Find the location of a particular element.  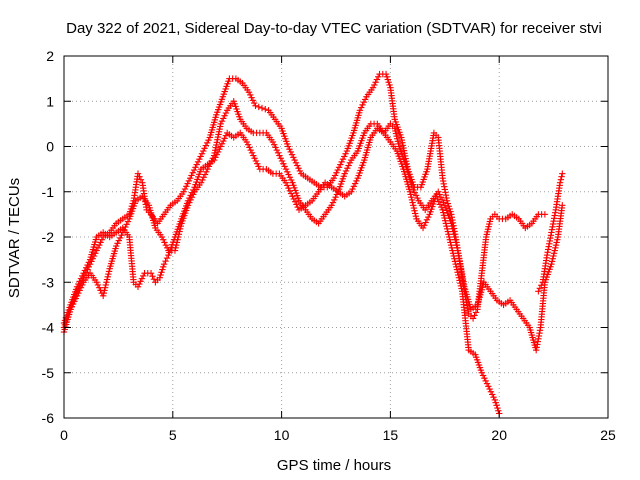

x-tick-label: 5 is located at coordinates (173, 435).